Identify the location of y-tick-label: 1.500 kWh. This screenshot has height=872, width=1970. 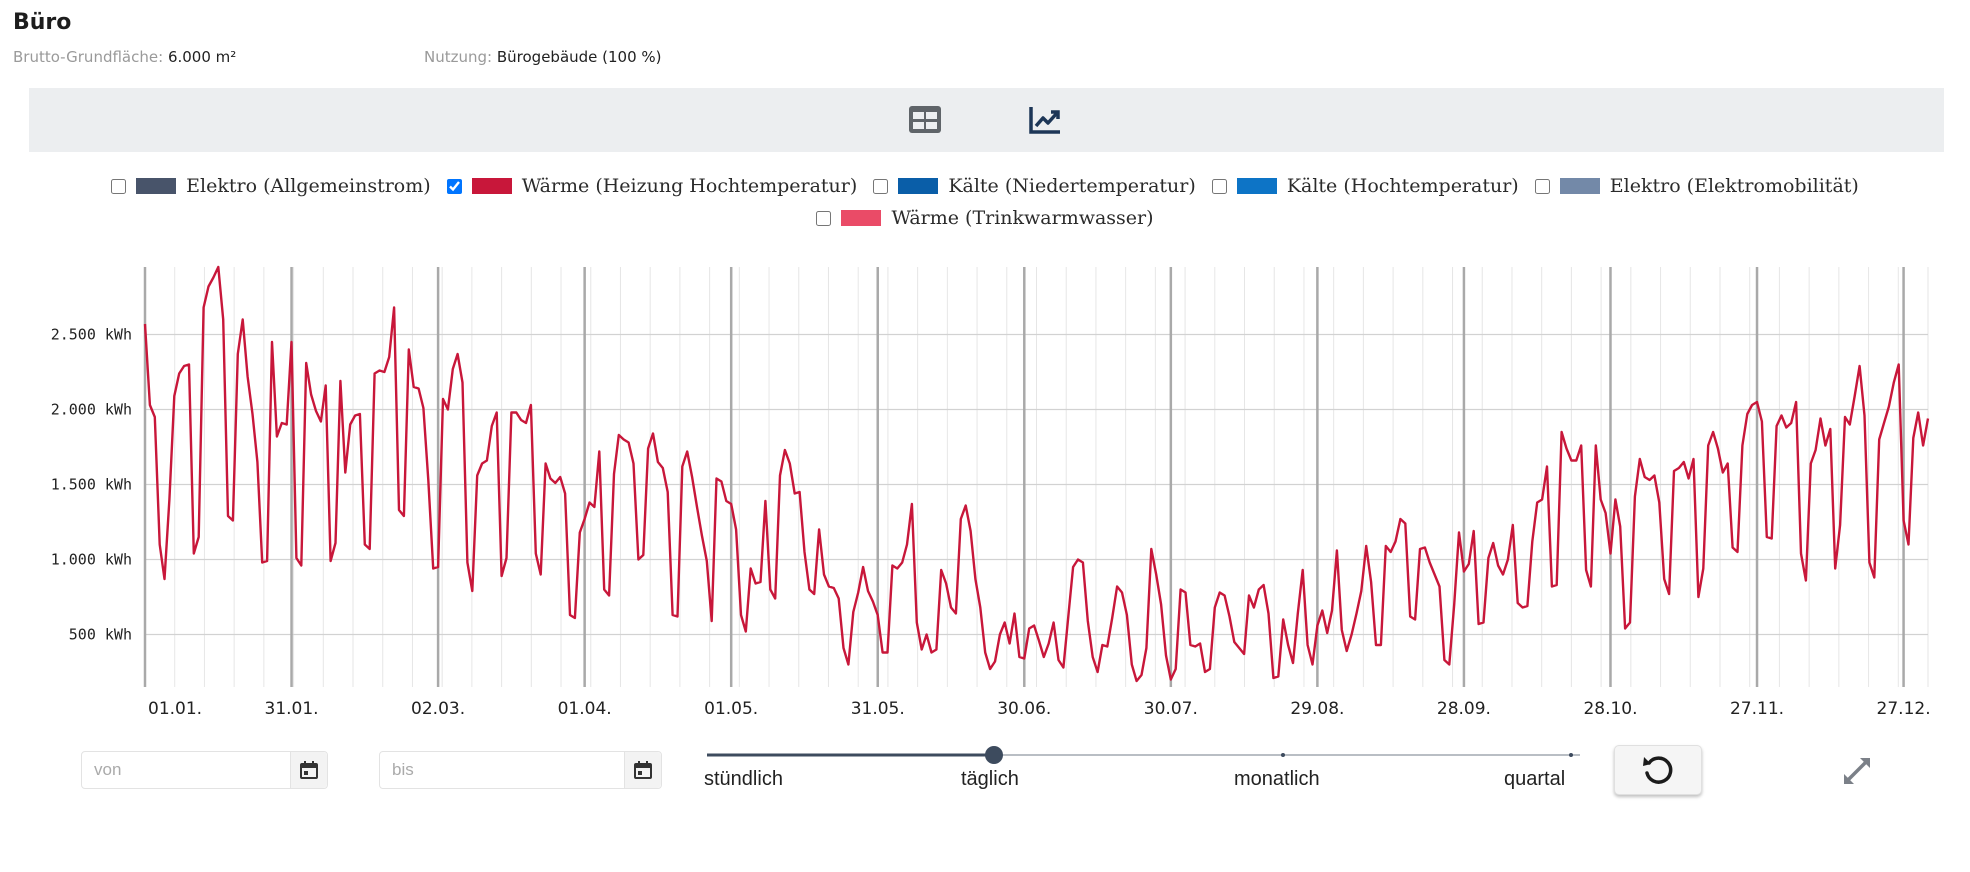
(91, 485).